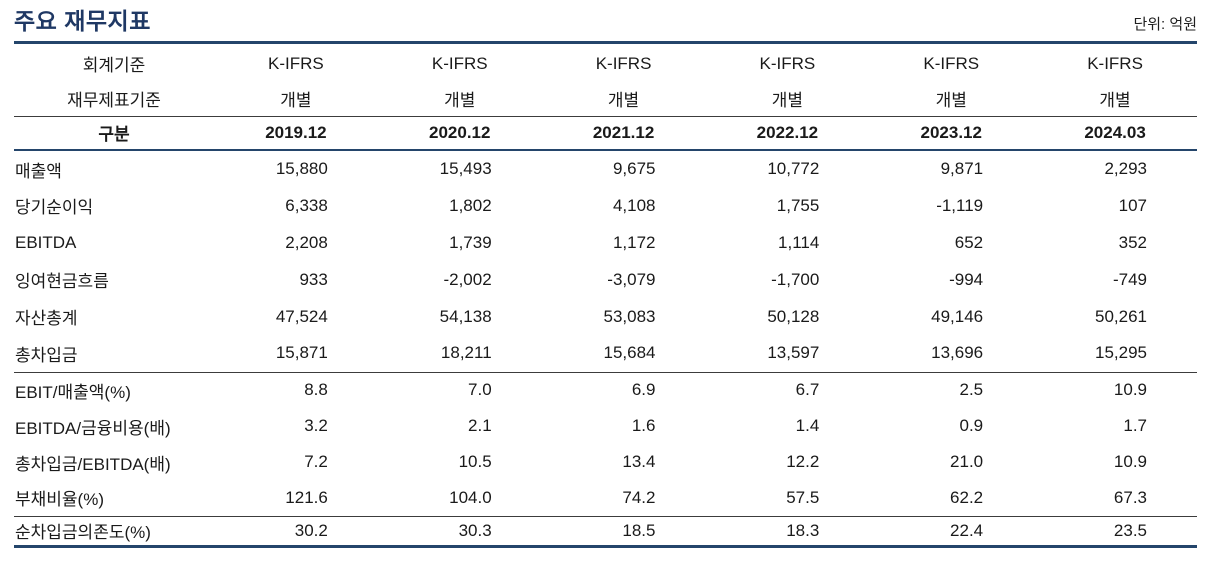  Describe the element at coordinates (798, 205) in the screenshot. I see `cell-value: 1,755` at that location.